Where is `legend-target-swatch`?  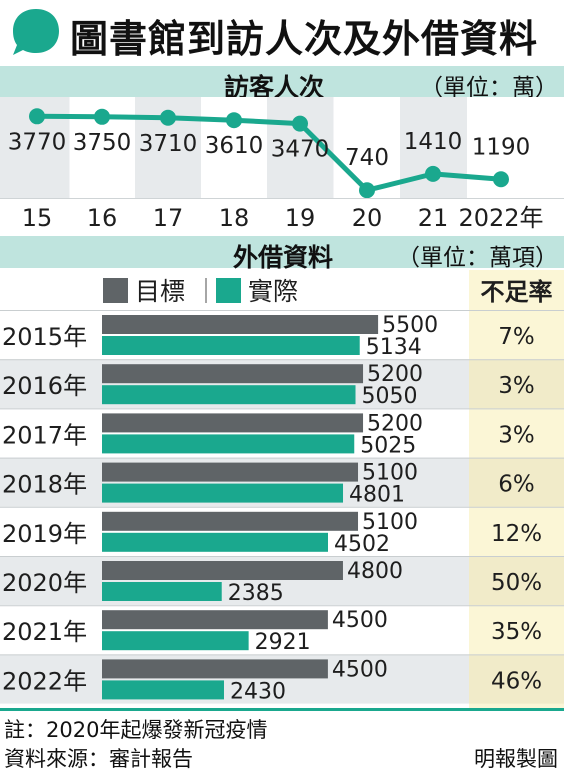 legend-target-swatch is located at coordinates (115, 290).